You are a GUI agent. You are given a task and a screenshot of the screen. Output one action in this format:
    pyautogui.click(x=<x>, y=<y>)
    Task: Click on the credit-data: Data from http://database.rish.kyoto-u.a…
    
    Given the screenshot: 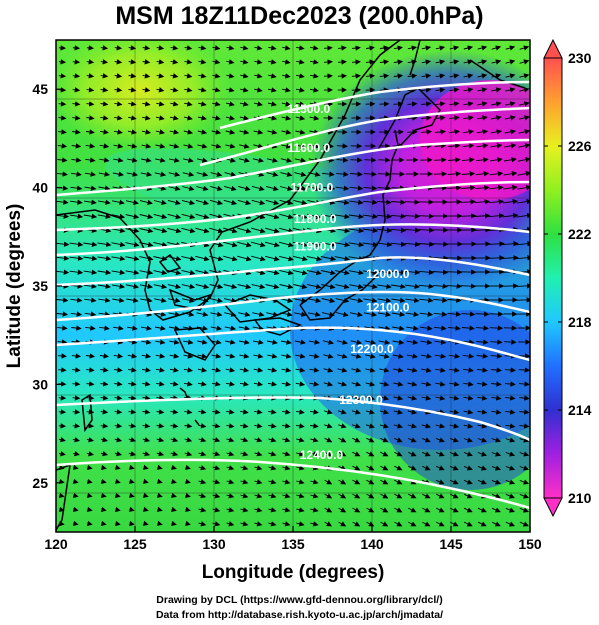 What is the action you would take?
    pyautogui.click(x=299, y=615)
    